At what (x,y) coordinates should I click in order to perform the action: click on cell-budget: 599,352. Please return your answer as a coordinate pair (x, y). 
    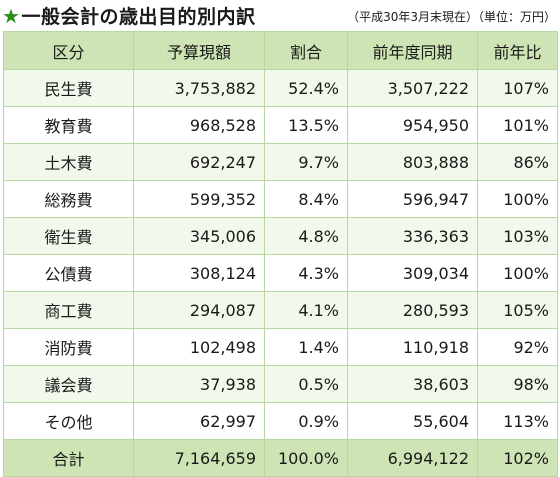
    Looking at the image, I should click on (199, 199).